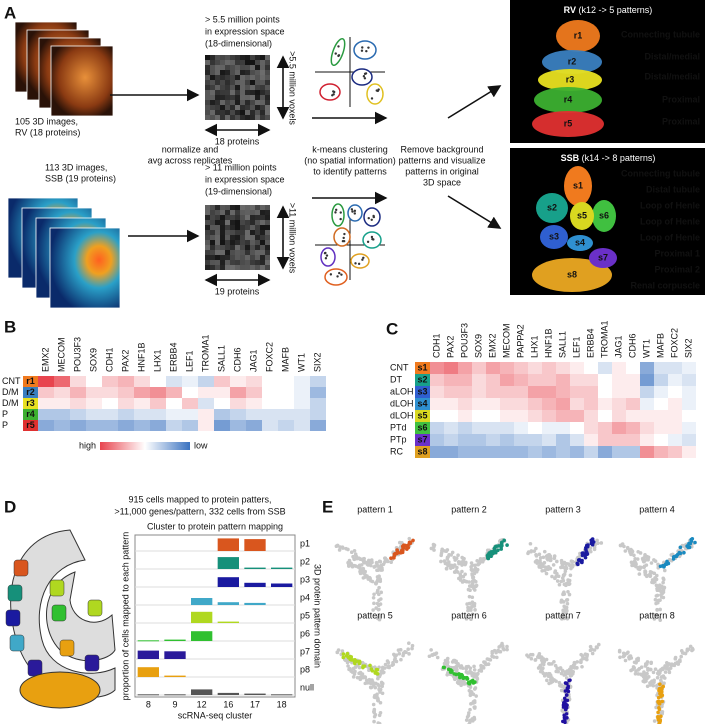  What do you see at coordinates (422, 367) in the screenshot?
I see `row-label: s1` at bounding box center [422, 367].